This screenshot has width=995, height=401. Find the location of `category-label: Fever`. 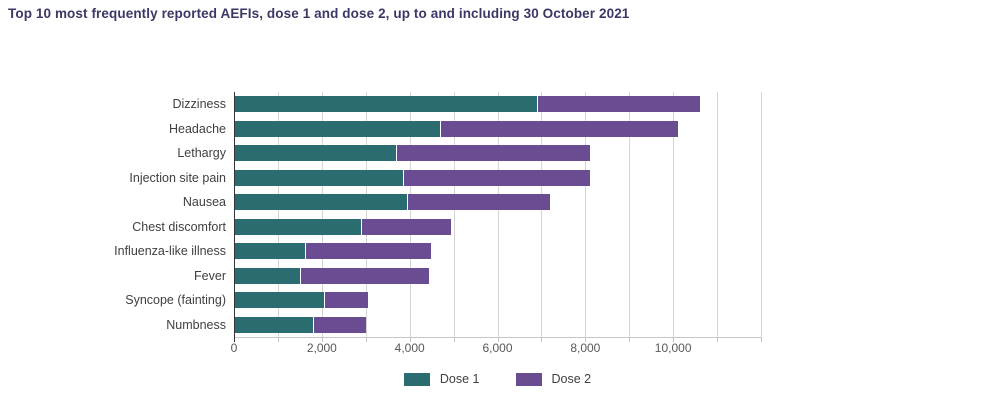

category-label: Fever is located at coordinates (210, 276).